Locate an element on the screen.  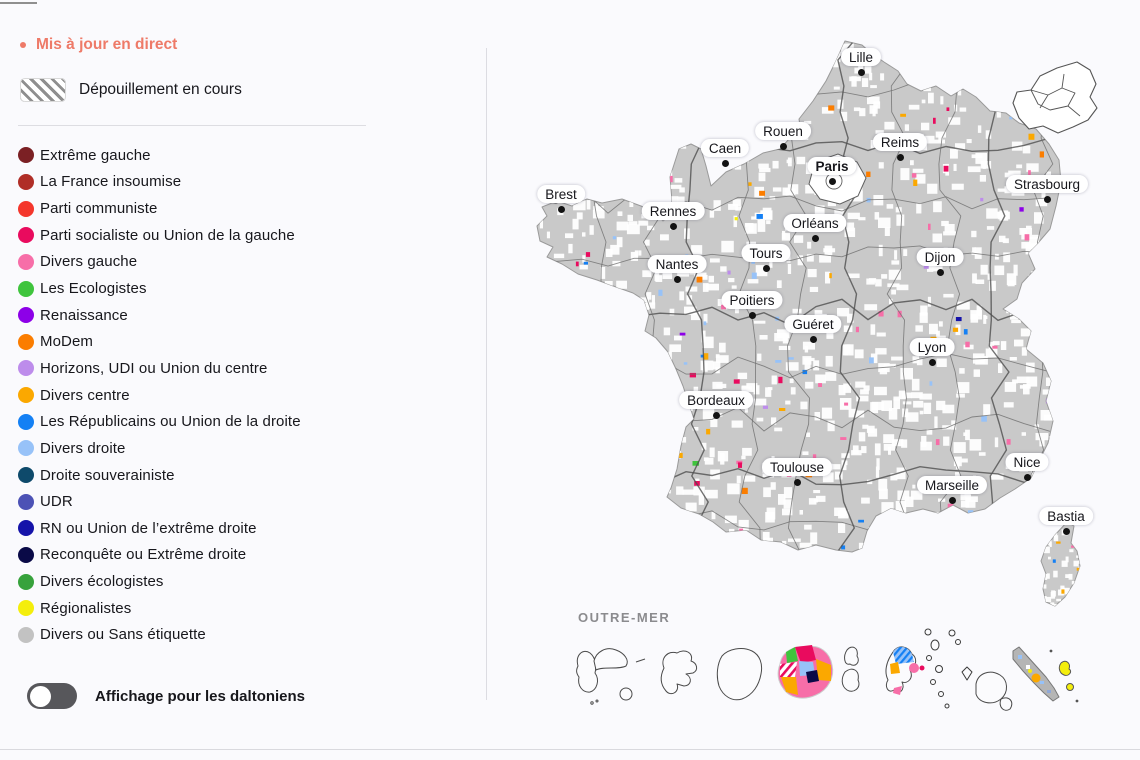
territory-mayotte is located at coordinates (905, 670).